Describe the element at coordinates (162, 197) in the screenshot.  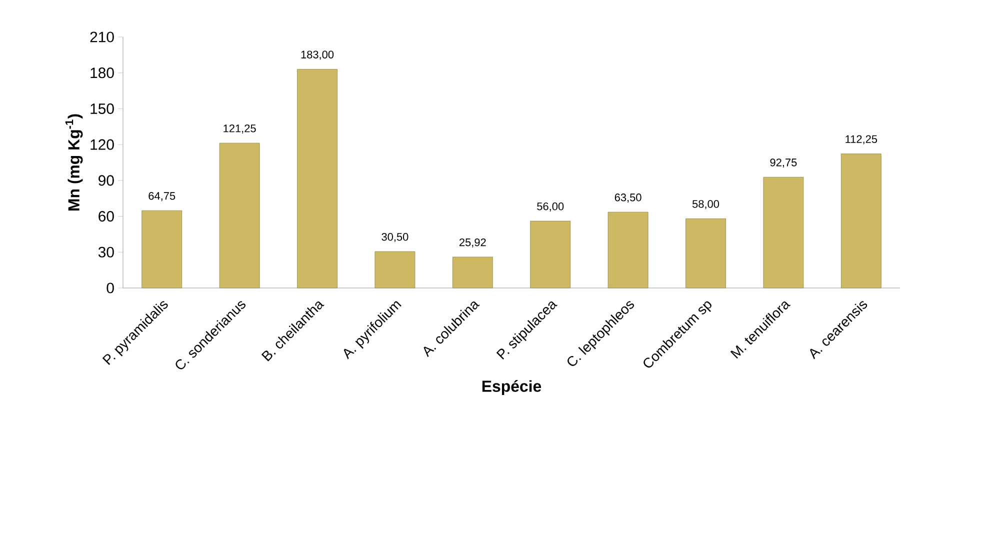
I see `data-label: 64,75` at that location.